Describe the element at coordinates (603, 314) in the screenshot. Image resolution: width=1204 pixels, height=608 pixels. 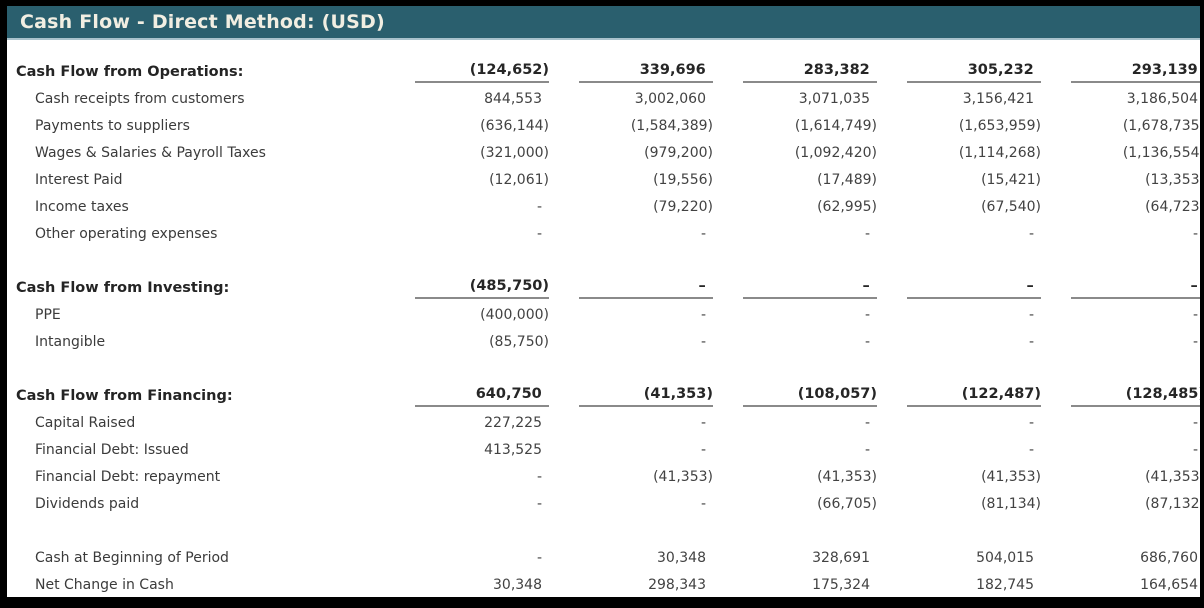
I see `row-ppe: PPE (400,000) - - - -` at that location.